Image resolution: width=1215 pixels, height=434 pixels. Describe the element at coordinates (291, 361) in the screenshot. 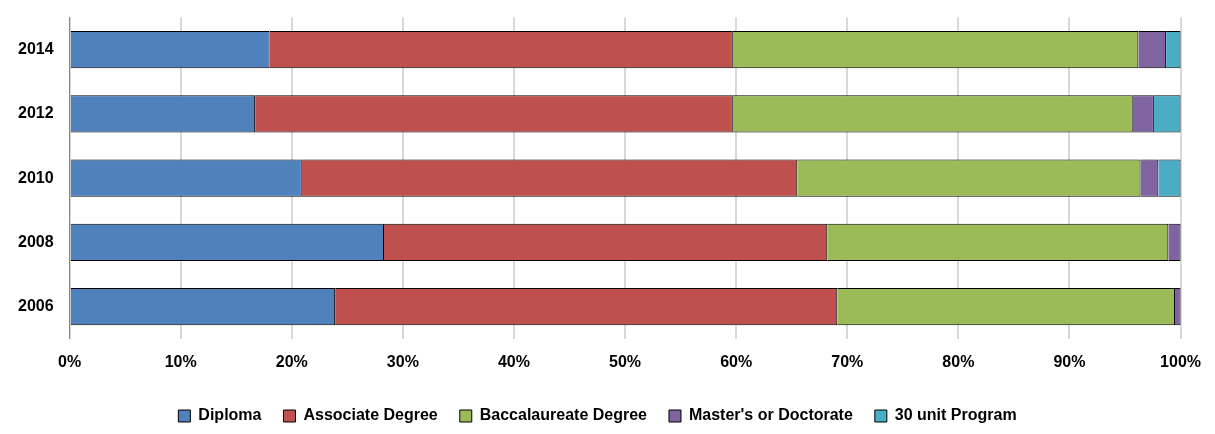

I see `x-tick-label: 20%` at that location.